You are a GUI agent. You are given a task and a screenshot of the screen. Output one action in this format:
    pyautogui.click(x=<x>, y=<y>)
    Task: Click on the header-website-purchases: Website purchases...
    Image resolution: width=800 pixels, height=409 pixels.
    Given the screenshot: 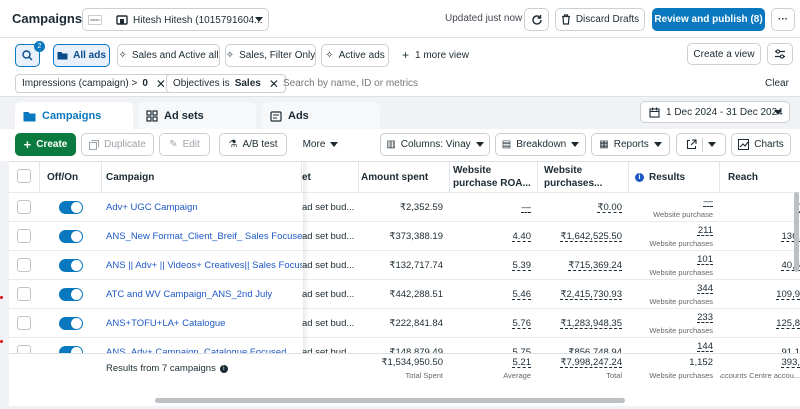 What is the action you would take?
    pyautogui.click(x=583, y=177)
    